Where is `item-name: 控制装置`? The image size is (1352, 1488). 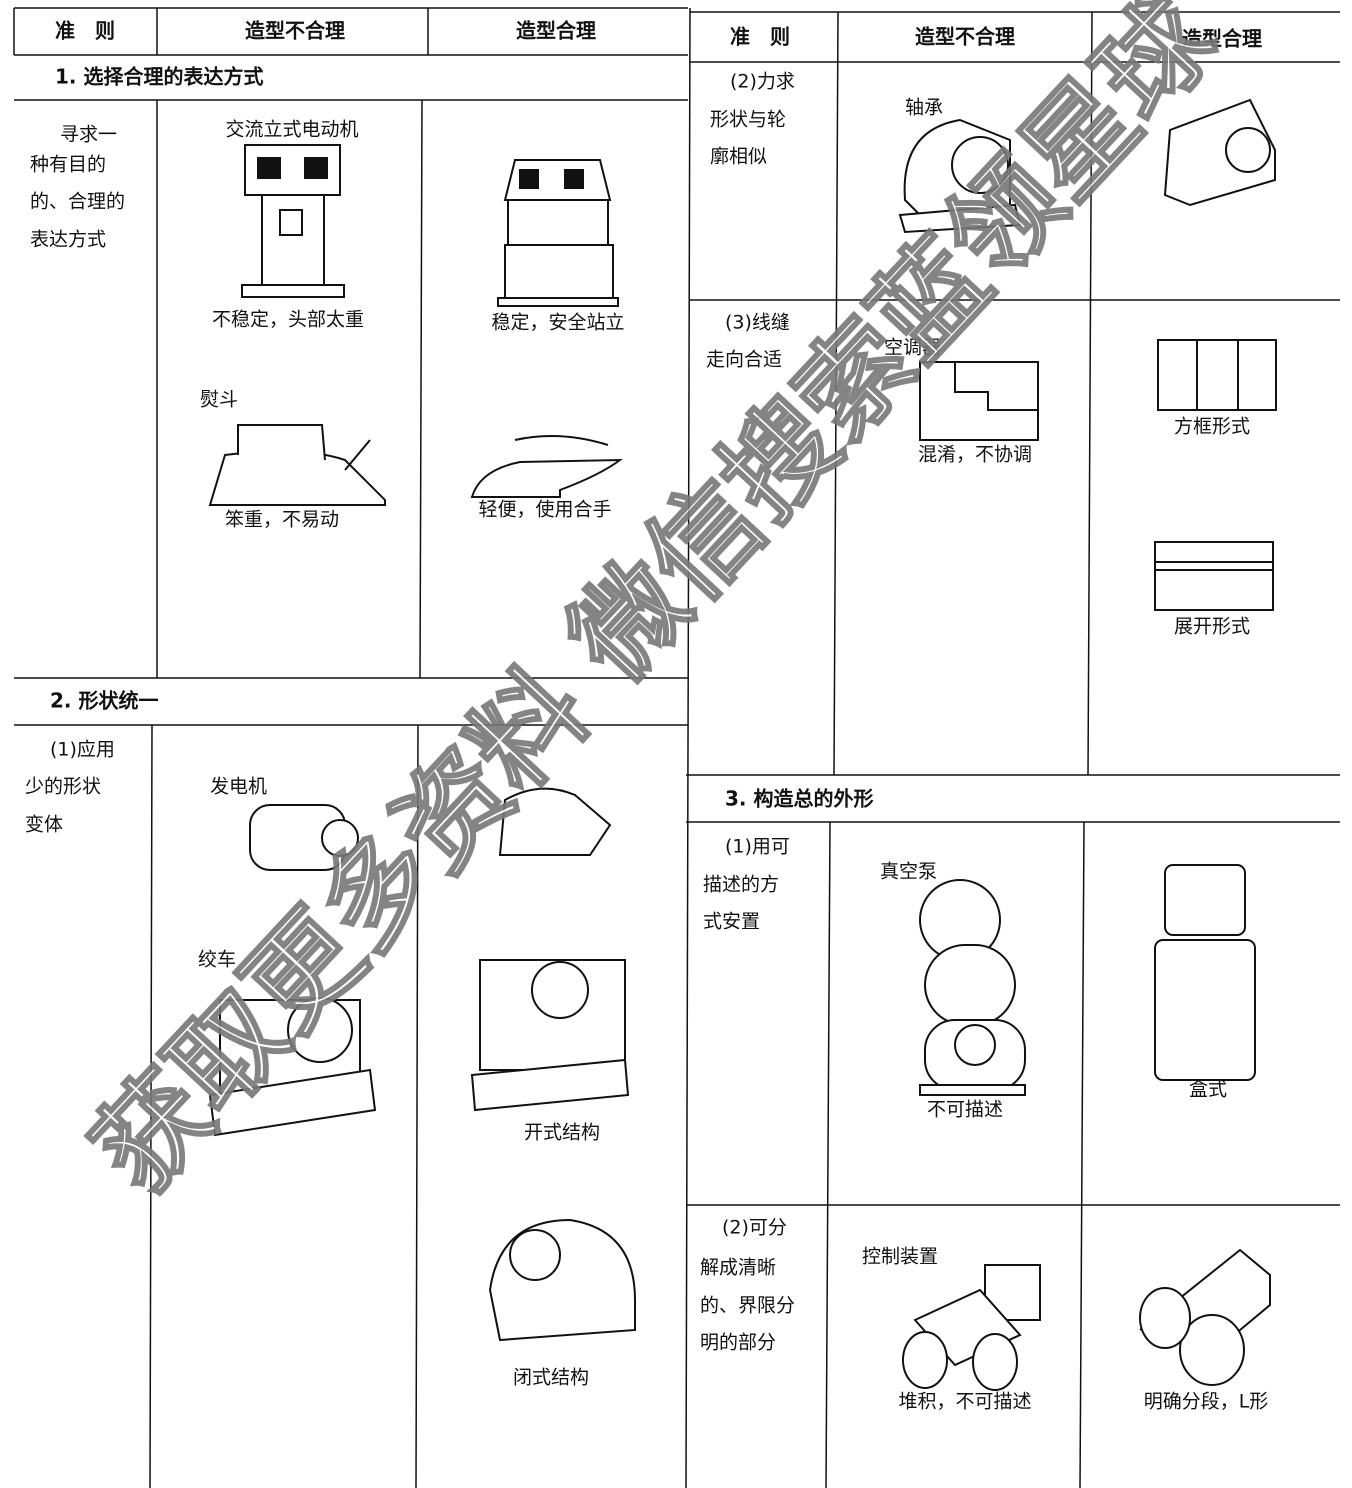
item-name: 控制装置 is located at coordinates (900, 1257).